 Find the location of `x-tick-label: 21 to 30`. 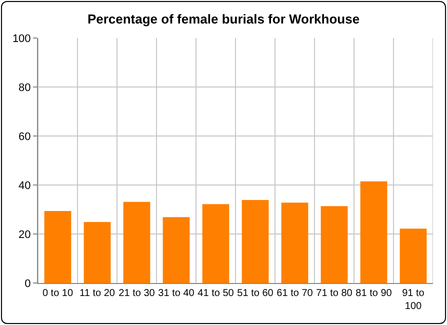

x-tick-label: 21 to 30 is located at coordinates (137, 293).